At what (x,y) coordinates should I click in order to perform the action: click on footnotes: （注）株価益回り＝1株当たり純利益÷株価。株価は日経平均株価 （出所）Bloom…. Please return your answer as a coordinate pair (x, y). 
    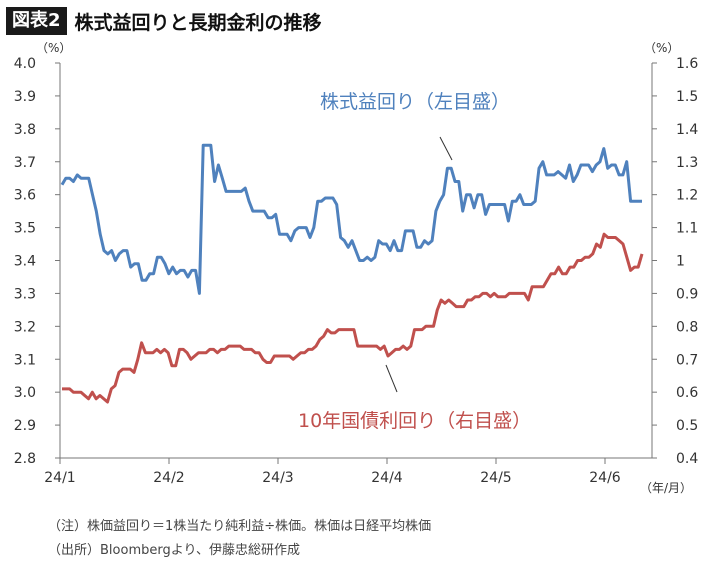
    Looking at the image, I should click on (239, 539).